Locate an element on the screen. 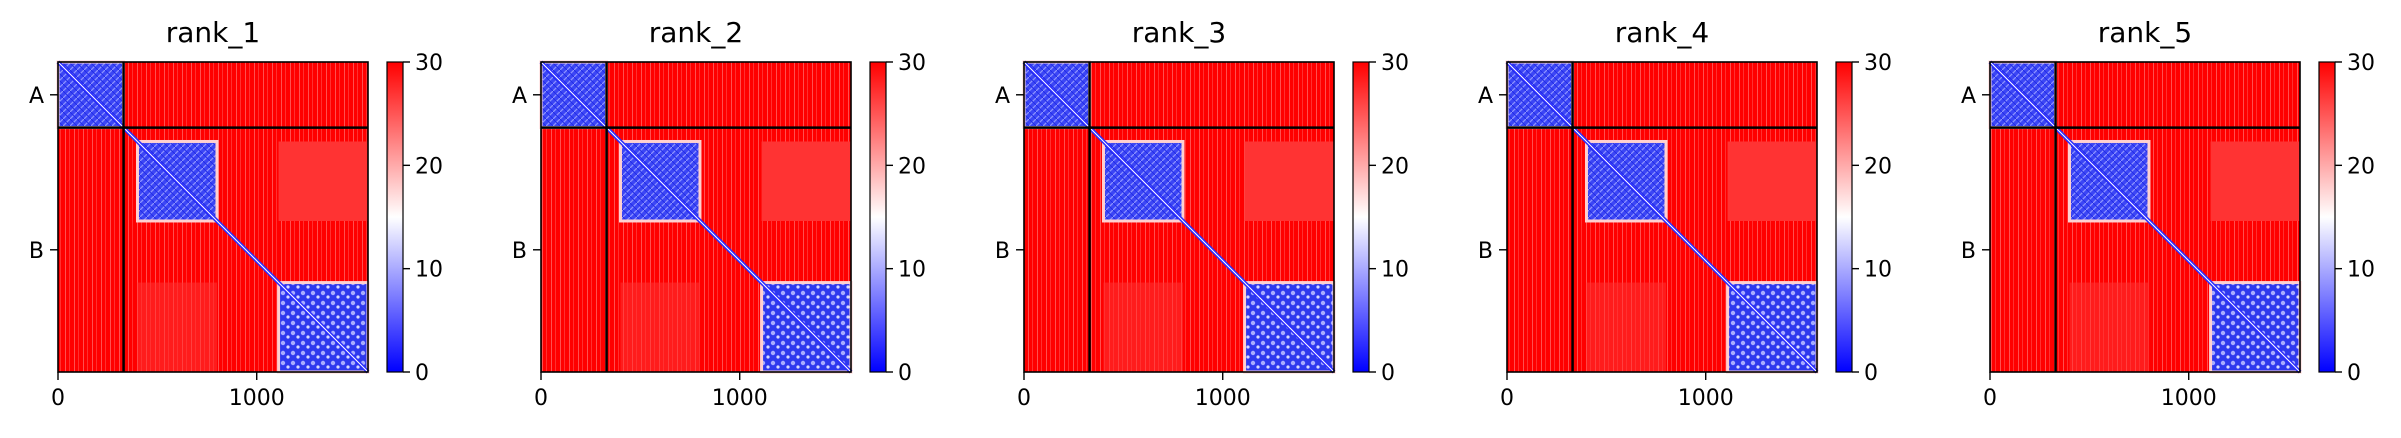 The height and width of the screenshot is (438, 2401). panel-title: rank_4 is located at coordinates (1662, 32).